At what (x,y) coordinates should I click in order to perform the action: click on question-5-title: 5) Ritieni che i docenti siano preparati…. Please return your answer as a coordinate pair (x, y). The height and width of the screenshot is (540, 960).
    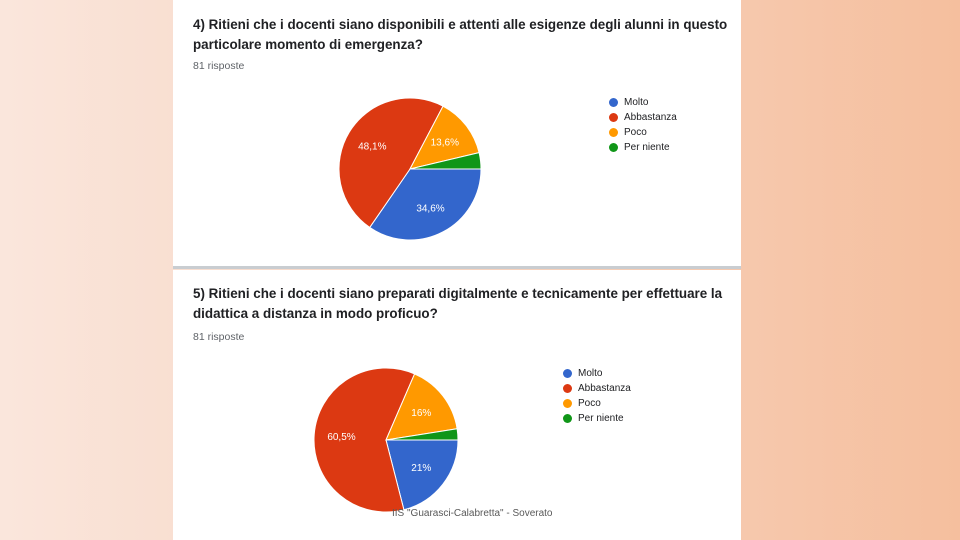
    Looking at the image, I should click on (458, 303).